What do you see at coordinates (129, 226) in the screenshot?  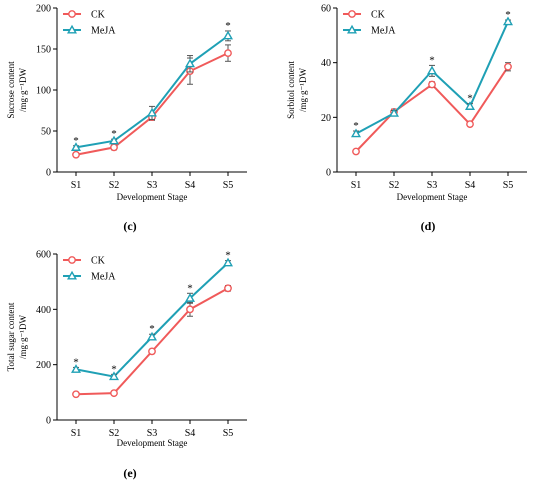 I see `panel-letter: (c)` at bounding box center [129, 226].